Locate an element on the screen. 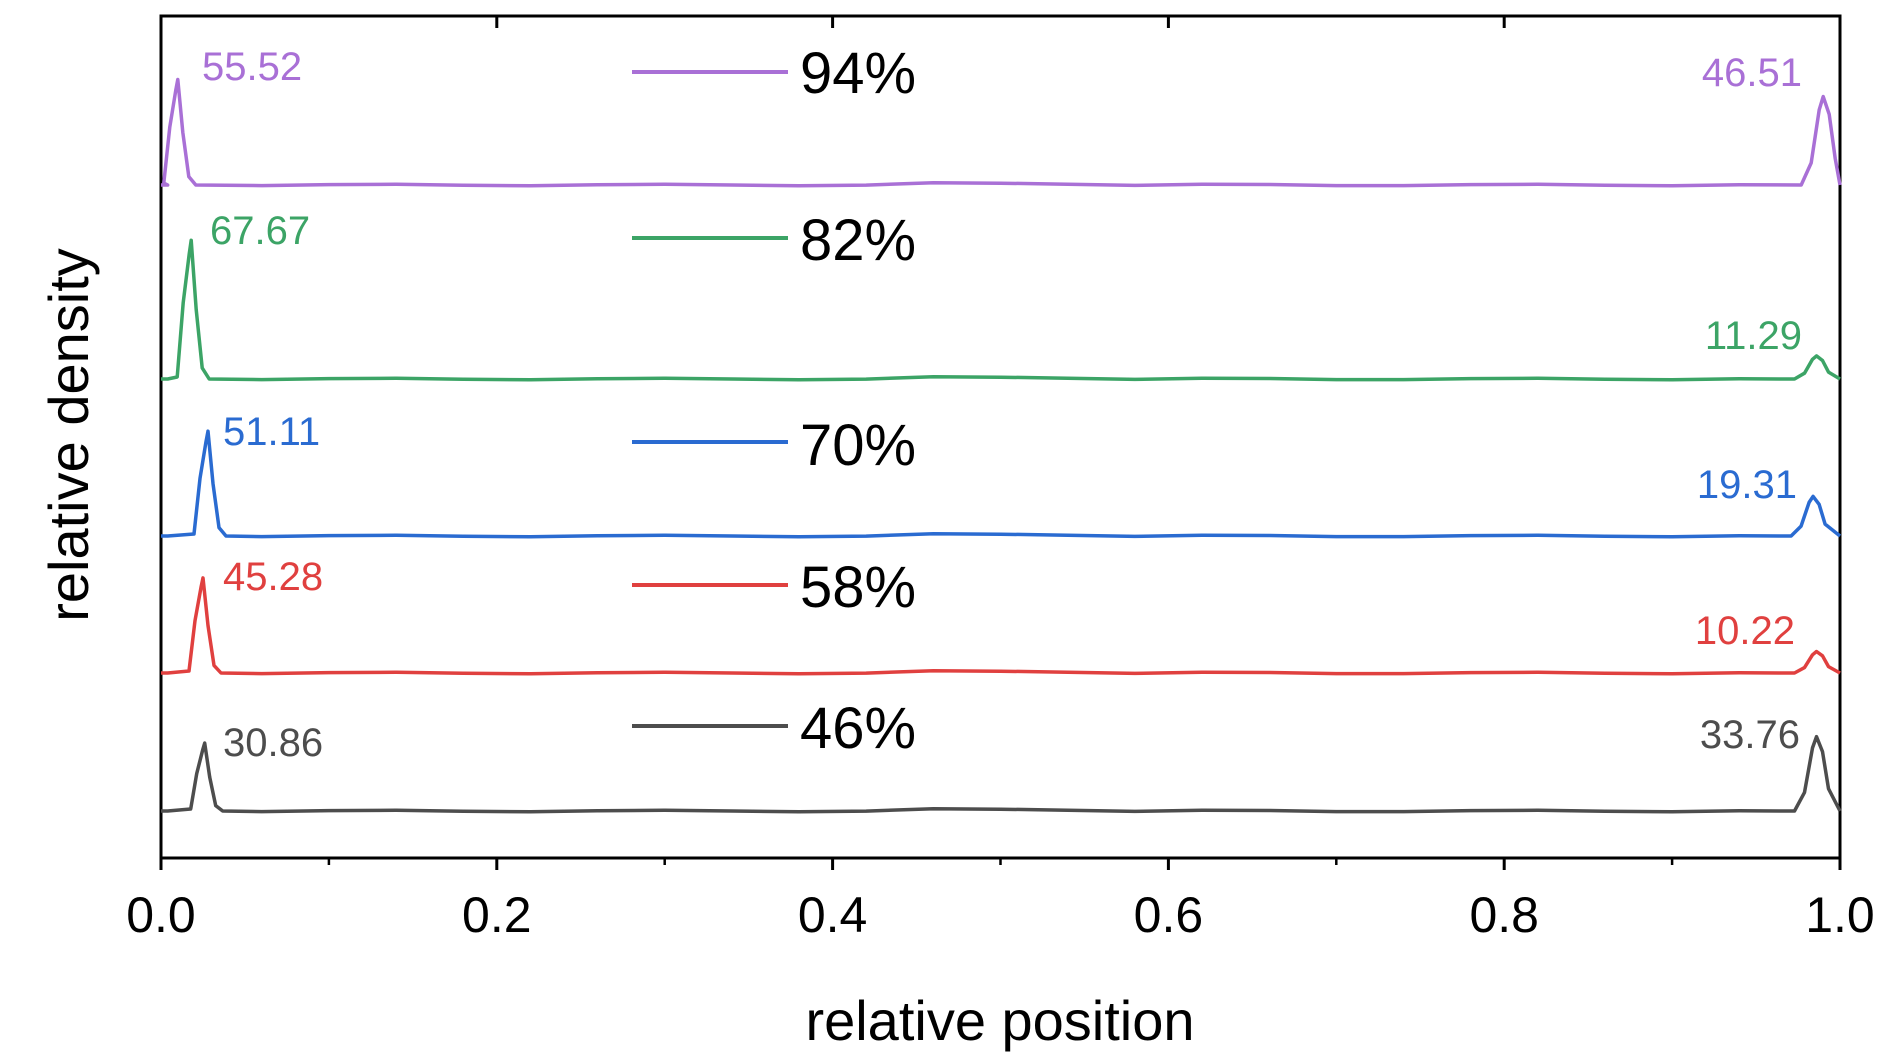 The image size is (1889, 1062). x-tick-label: 0.6 is located at coordinates (1169, 915).